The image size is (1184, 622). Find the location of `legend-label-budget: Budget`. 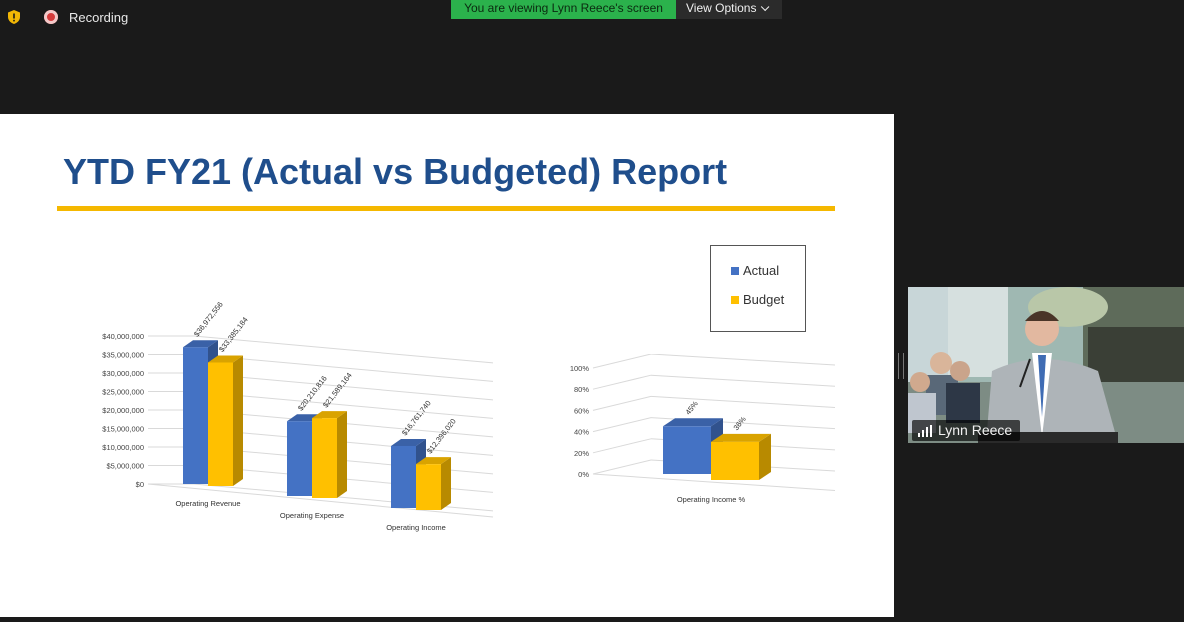

legend-label-budget: Budget is located at coordinates (764, 299).